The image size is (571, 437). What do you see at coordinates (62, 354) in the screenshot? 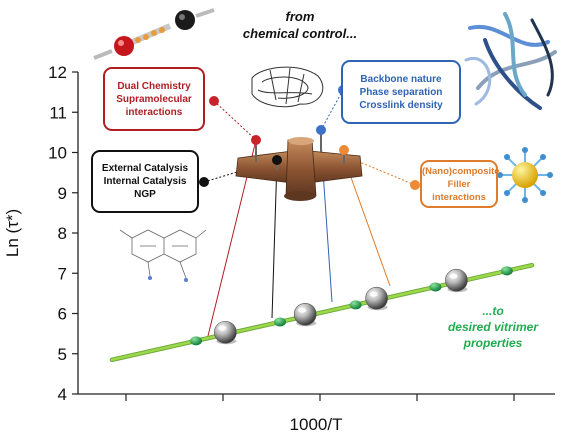
I see `y-tick-label-5: 5` at bounding box center [62, 354].